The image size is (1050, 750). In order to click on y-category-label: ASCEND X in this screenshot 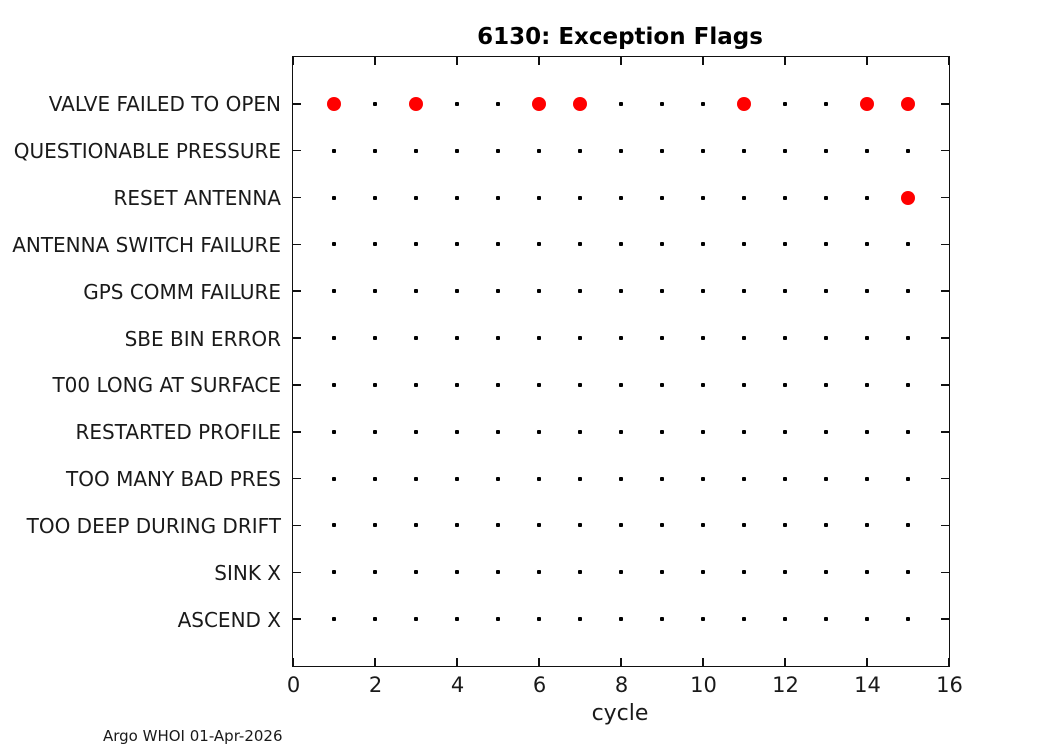, I will do `click(229, 619)`.